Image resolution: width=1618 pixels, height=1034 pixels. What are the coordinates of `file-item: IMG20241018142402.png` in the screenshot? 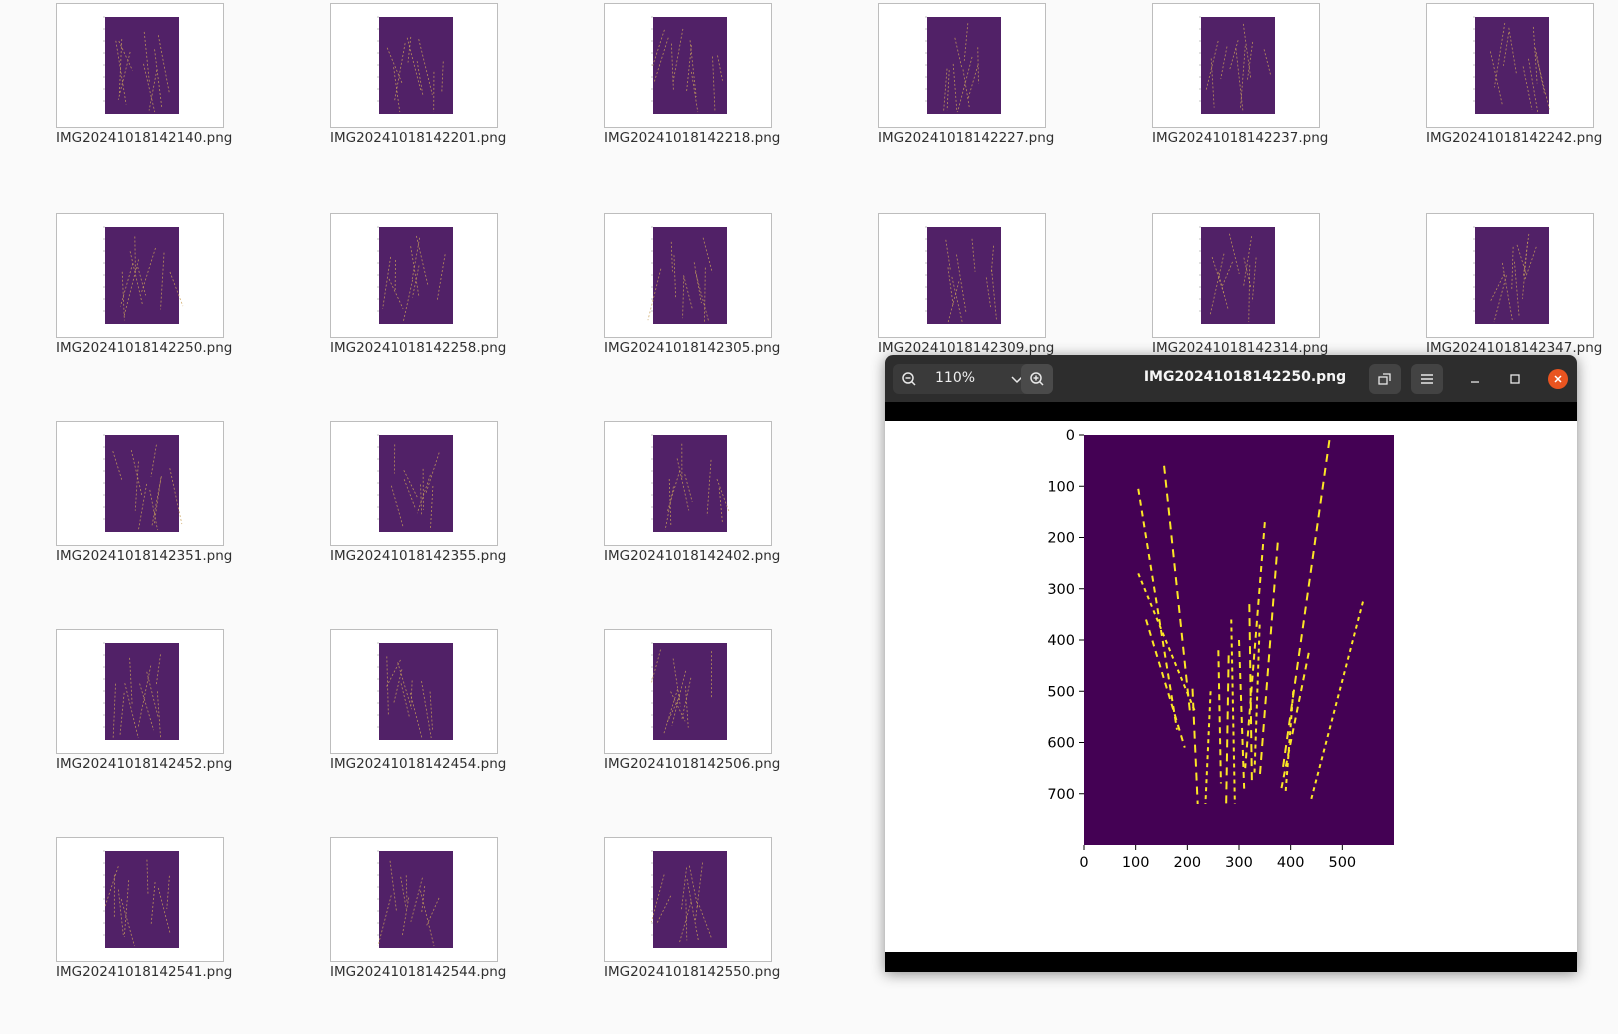 It's located at (698, 518).